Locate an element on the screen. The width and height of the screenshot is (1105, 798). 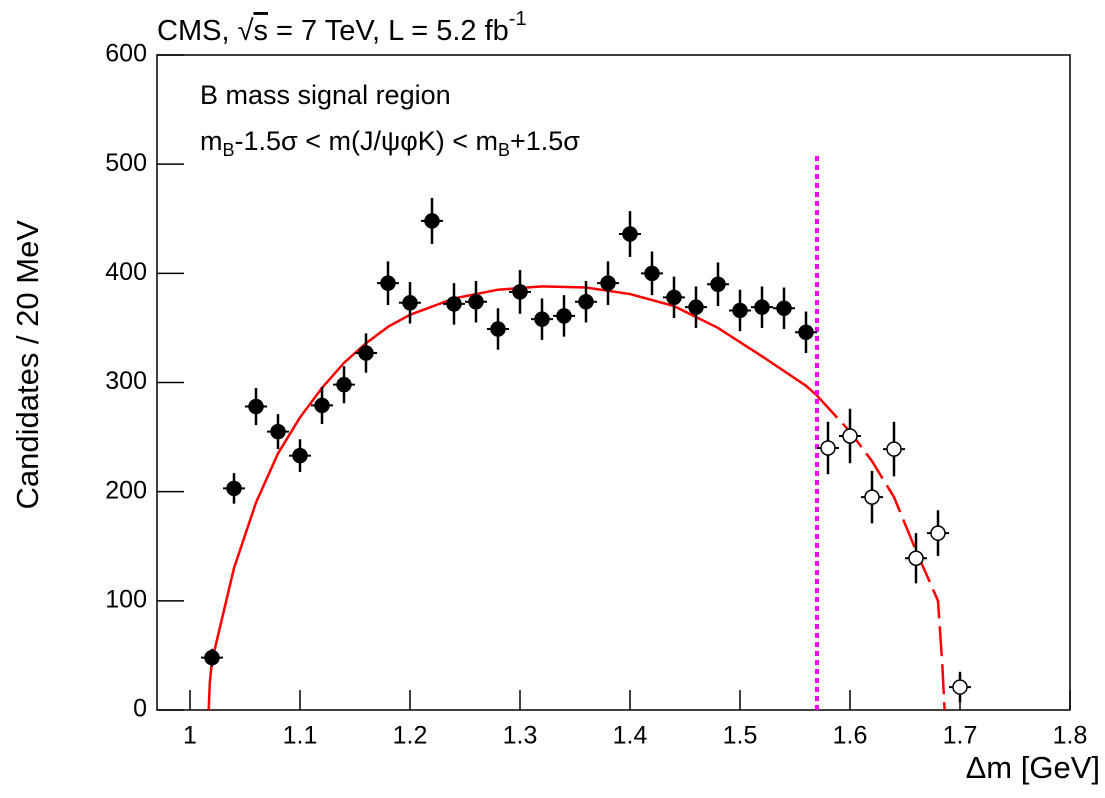
x-tick-label: 1.7 is located at coordinates (960, 736).